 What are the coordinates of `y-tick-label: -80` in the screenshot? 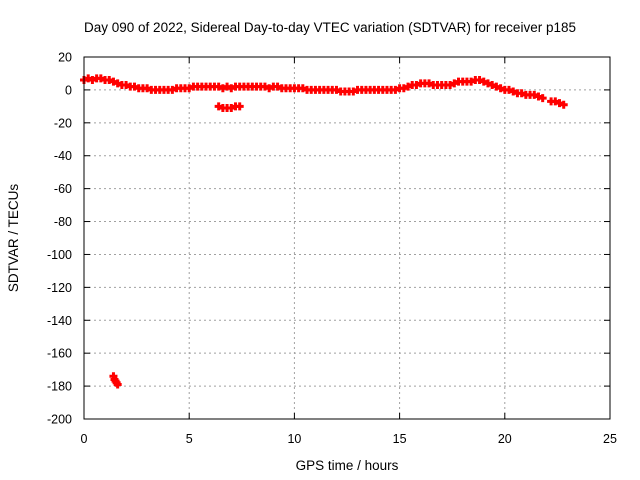 It's located at (63, 222).